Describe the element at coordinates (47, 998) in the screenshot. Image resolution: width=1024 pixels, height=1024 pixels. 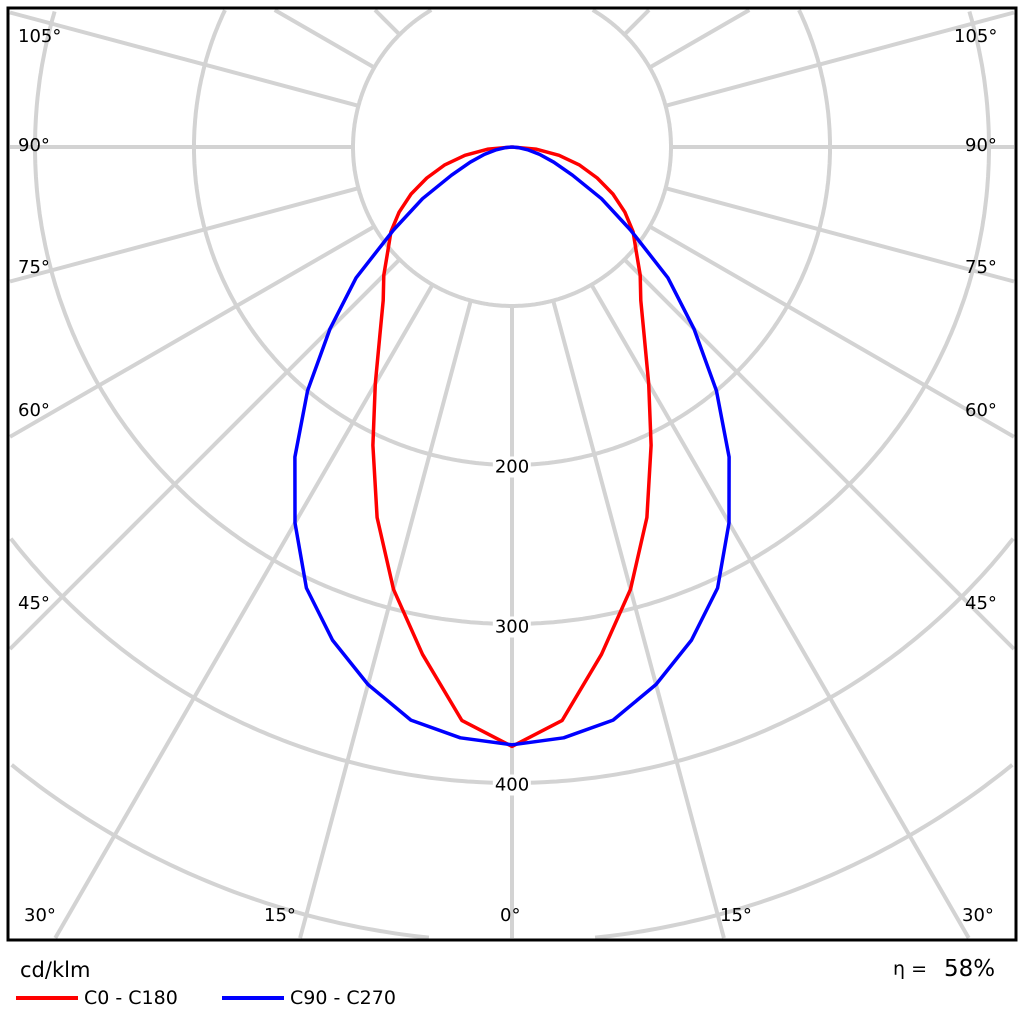
I see `legend-swatch-c0` at that location.